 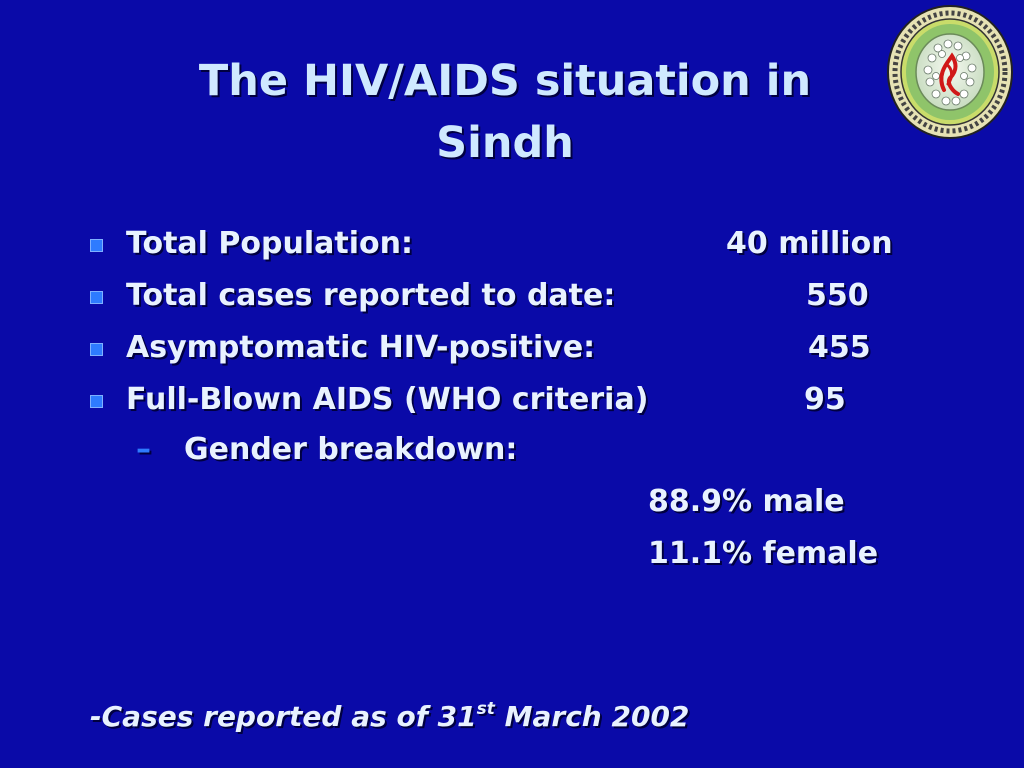 I want to click on male-percentage: 88.9% male, so click(x=746, y=501).